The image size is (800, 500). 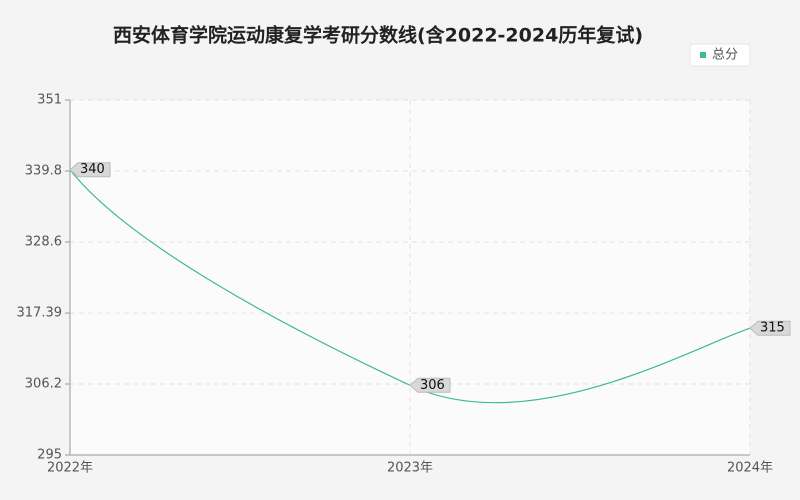 I want to click on legend-box, so click(x=720, y=55).